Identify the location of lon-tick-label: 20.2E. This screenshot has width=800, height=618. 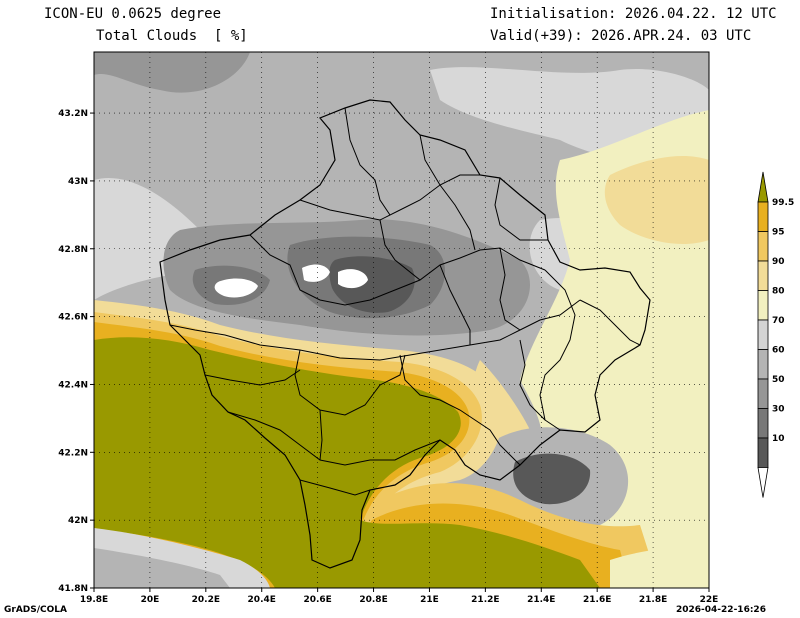
(206, 600).